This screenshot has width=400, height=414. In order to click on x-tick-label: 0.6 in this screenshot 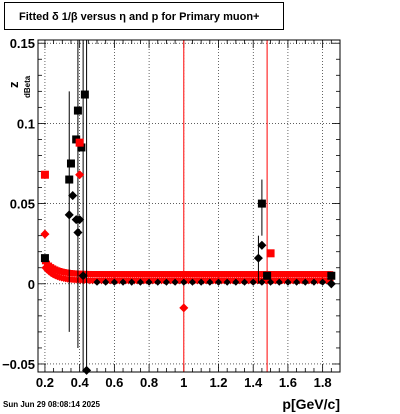, I will do `click(114, 382)`.